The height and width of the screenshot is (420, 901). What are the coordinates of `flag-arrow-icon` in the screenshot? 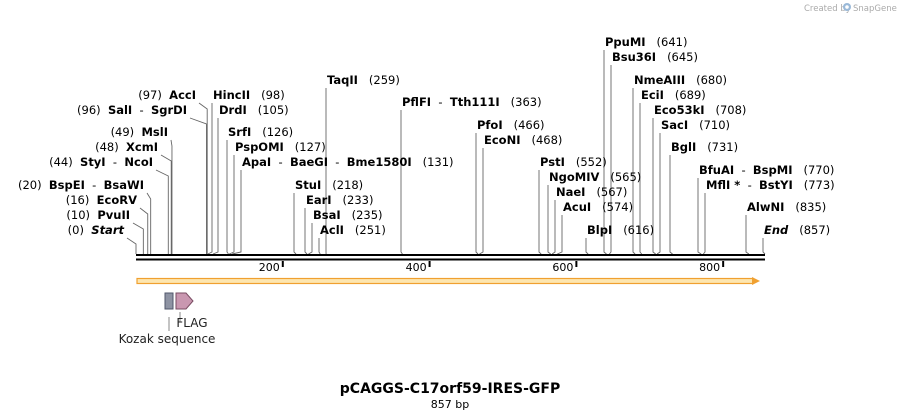 It's located at (184, 301).